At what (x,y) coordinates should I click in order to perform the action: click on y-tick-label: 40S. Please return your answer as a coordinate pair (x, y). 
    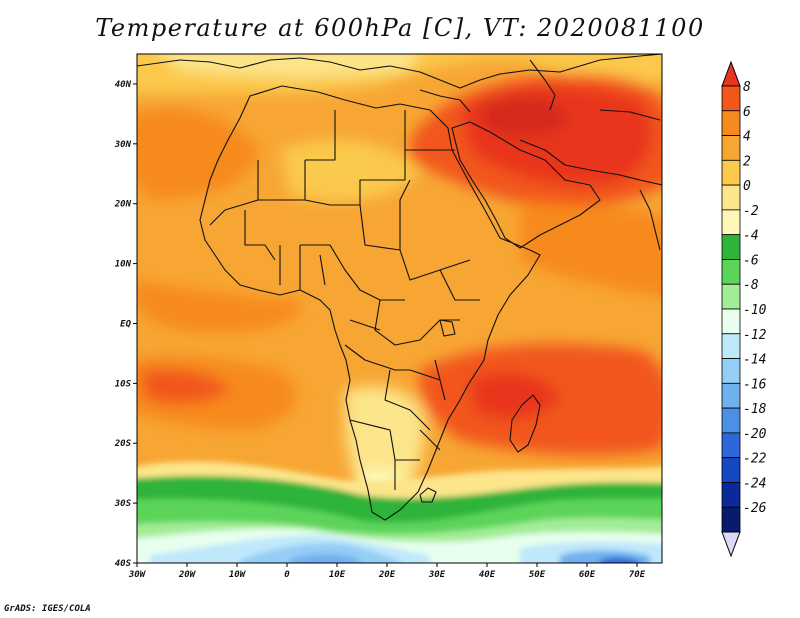
    Looking at the image, I should click on (123, 564).